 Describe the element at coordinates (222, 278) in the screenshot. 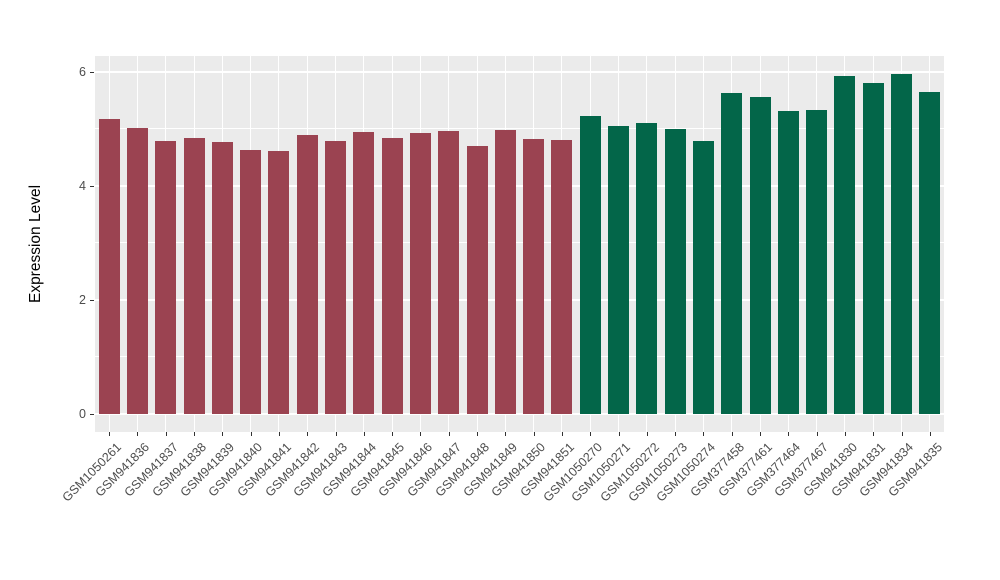

I see `bar-GSM941839` at that location.